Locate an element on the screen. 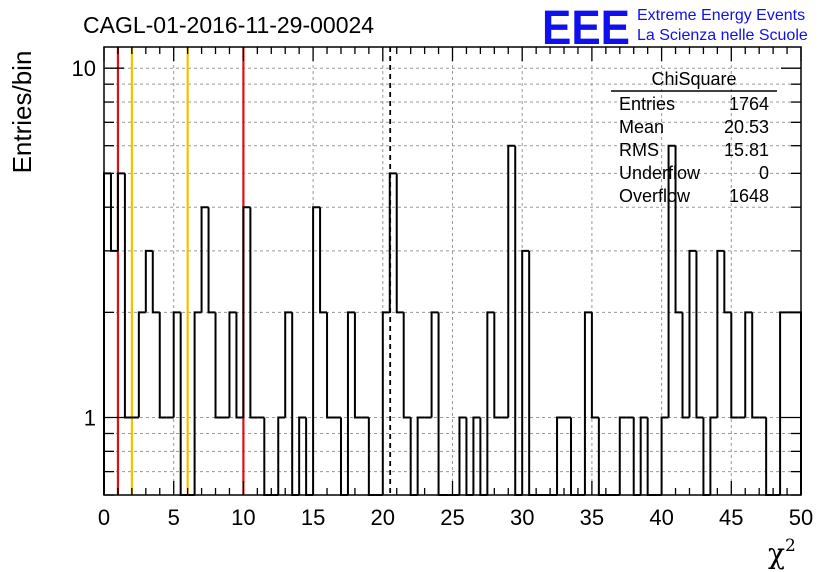 This screenshot has width=836, height=572. stats-row-label: Mean is located at coordinates (641, 127).